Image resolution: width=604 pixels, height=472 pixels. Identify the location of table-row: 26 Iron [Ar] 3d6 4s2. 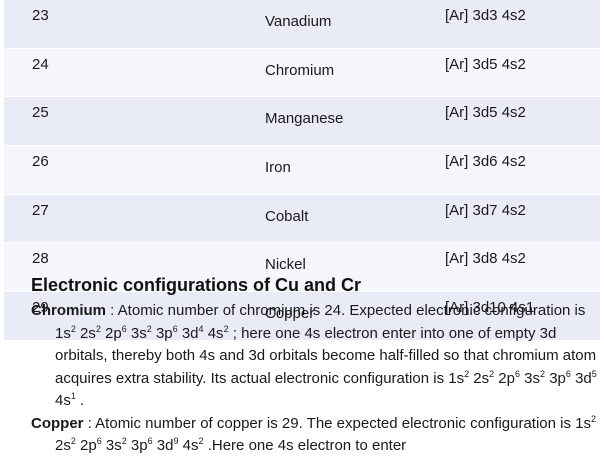
(302, 170).